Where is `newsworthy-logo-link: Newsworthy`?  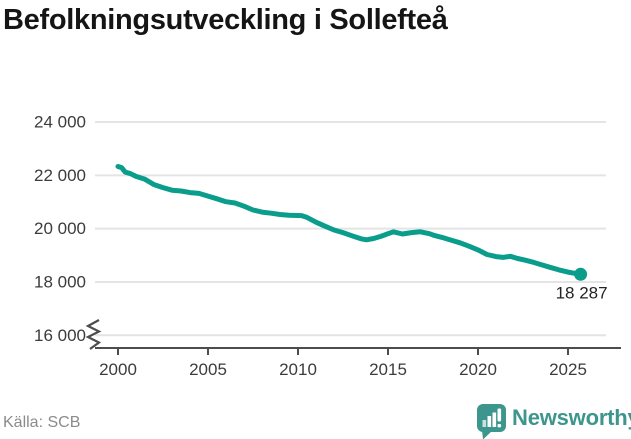
newsworthy-logo-link: Newsworthy is located at coordinates (552, 420).